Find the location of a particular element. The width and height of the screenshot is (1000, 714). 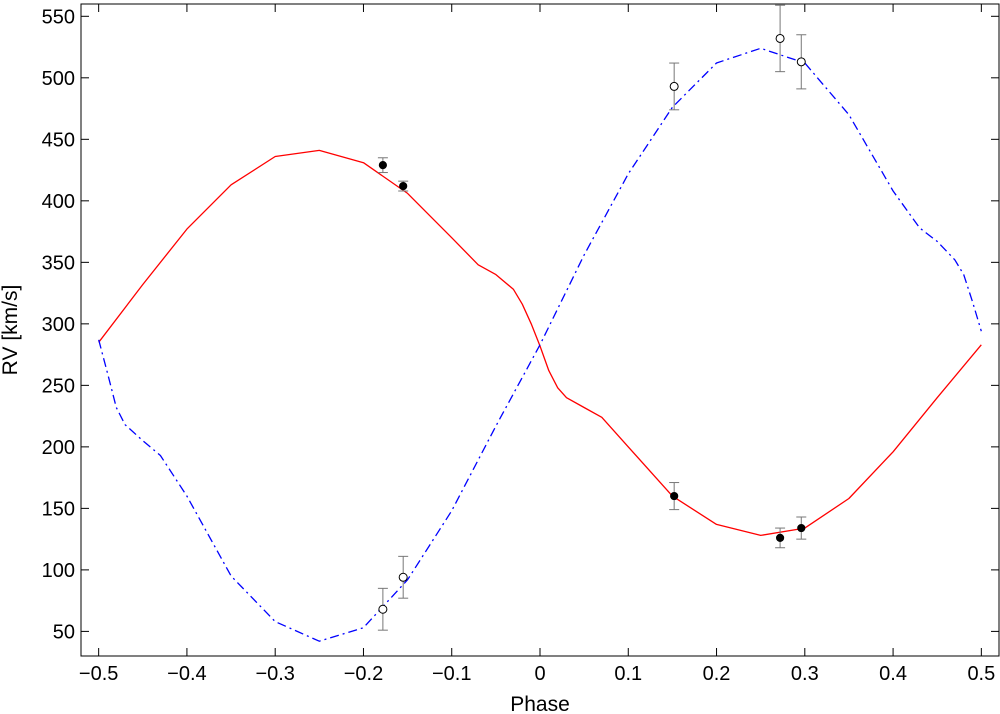

y-tick-label: 400 is located at coordinates (58, 202).